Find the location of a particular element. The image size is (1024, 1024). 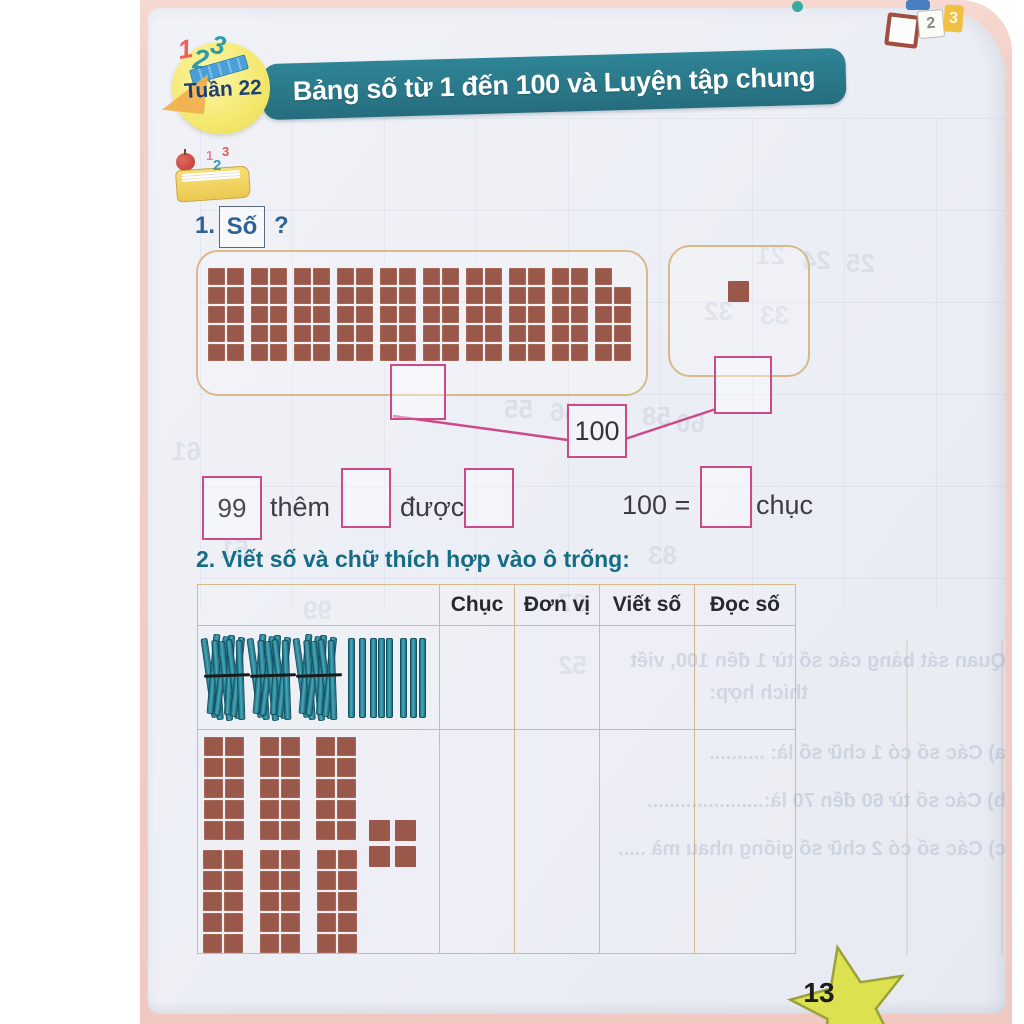

word-them: thêm is located at coordinates (300, 507).